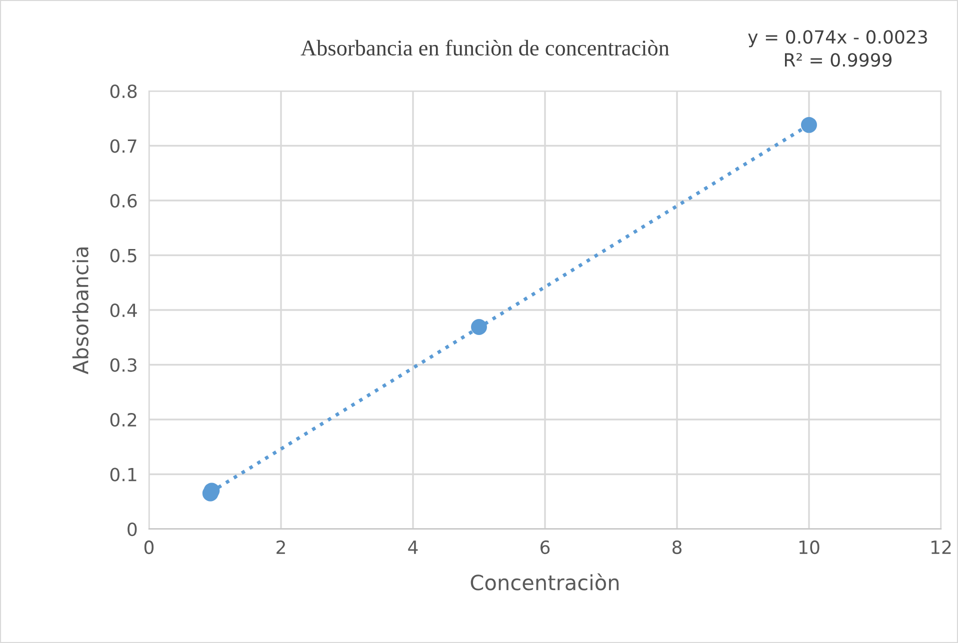  Describe the element at coordinates (123, 310) in the screenshot. I see `y-tick-label: 0.4` at that location.